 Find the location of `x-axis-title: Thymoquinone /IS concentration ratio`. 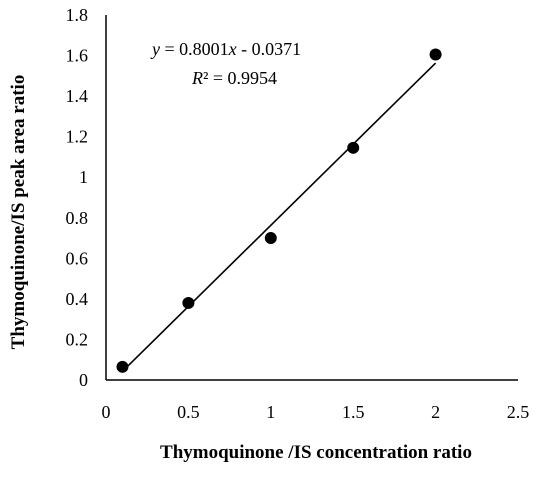

x-axis-title: Thymoquinone /IS concentration ratio is located at coordinates (316, 452).